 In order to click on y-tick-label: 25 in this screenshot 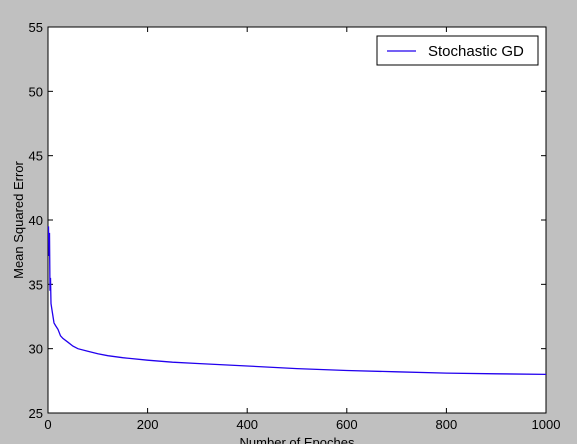, I will do `click(36, 413)`.